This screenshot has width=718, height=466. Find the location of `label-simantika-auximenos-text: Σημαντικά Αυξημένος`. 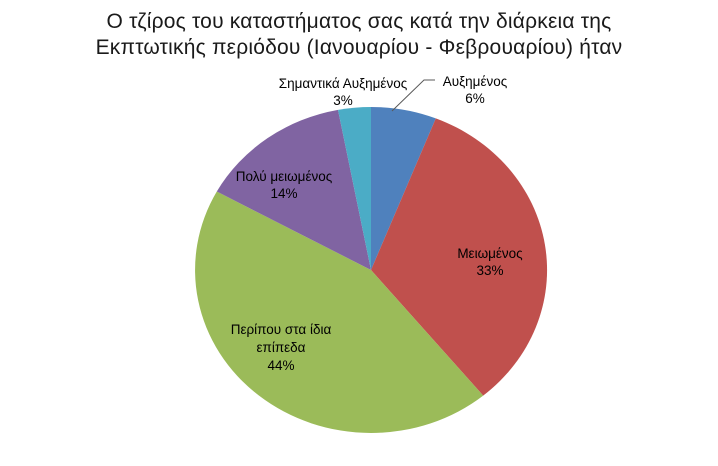

label-simantika-auximenos-text: Σημαντικά Αυξημένος is located at coordinates (343, 83).